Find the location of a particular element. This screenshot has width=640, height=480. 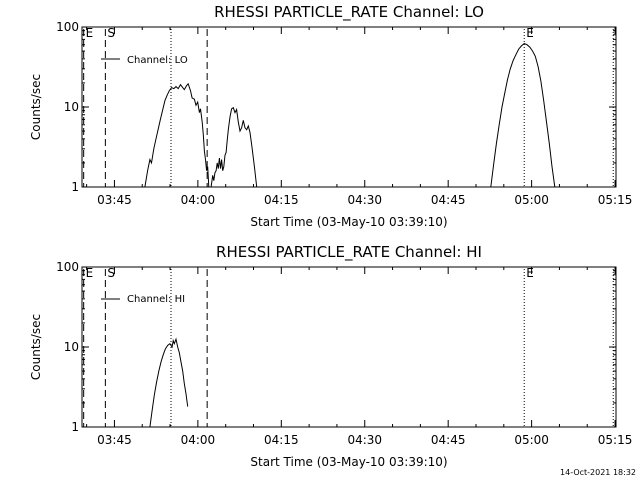

legend-label: Channel: HI is located at coordinates (156, 299).